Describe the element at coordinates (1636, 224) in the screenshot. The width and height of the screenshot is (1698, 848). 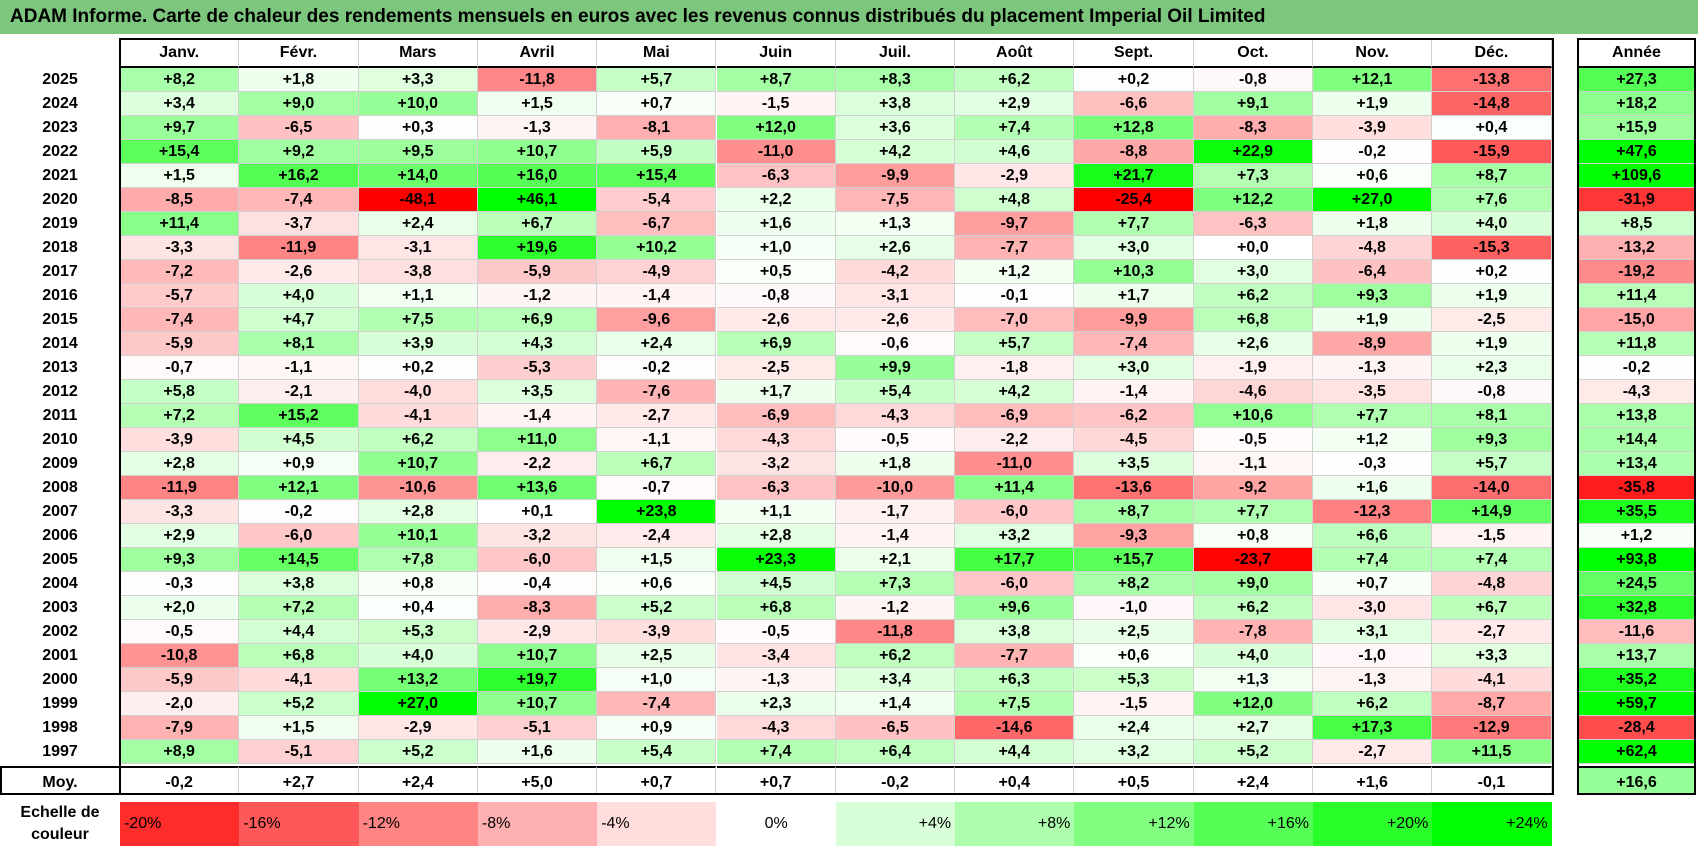
I see `annual-cell: +8,5` at that location.